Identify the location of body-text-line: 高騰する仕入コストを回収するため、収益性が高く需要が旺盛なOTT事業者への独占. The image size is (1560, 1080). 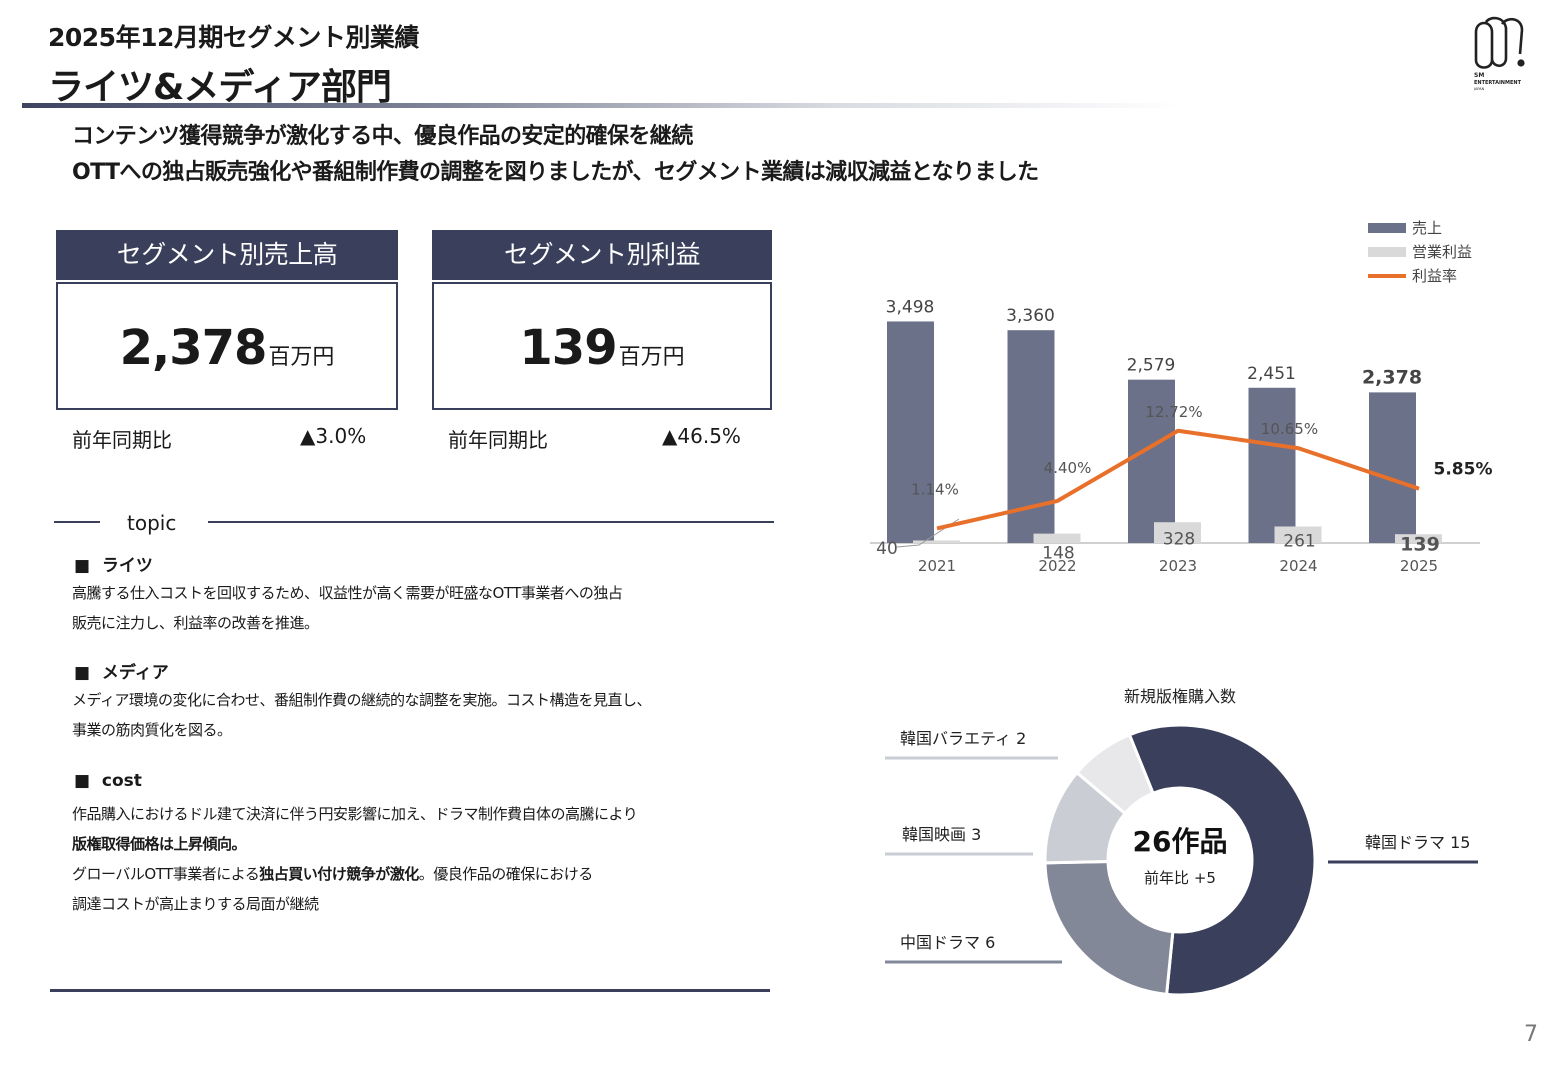
(347, 593).